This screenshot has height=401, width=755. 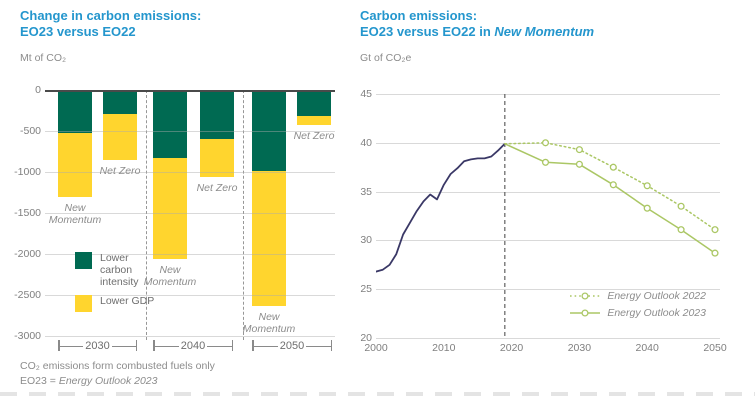 What do you see at coordinates (27, 295) in the screenshot?
I see `y-tick-label: -2500` at bounding box center [27, 295].